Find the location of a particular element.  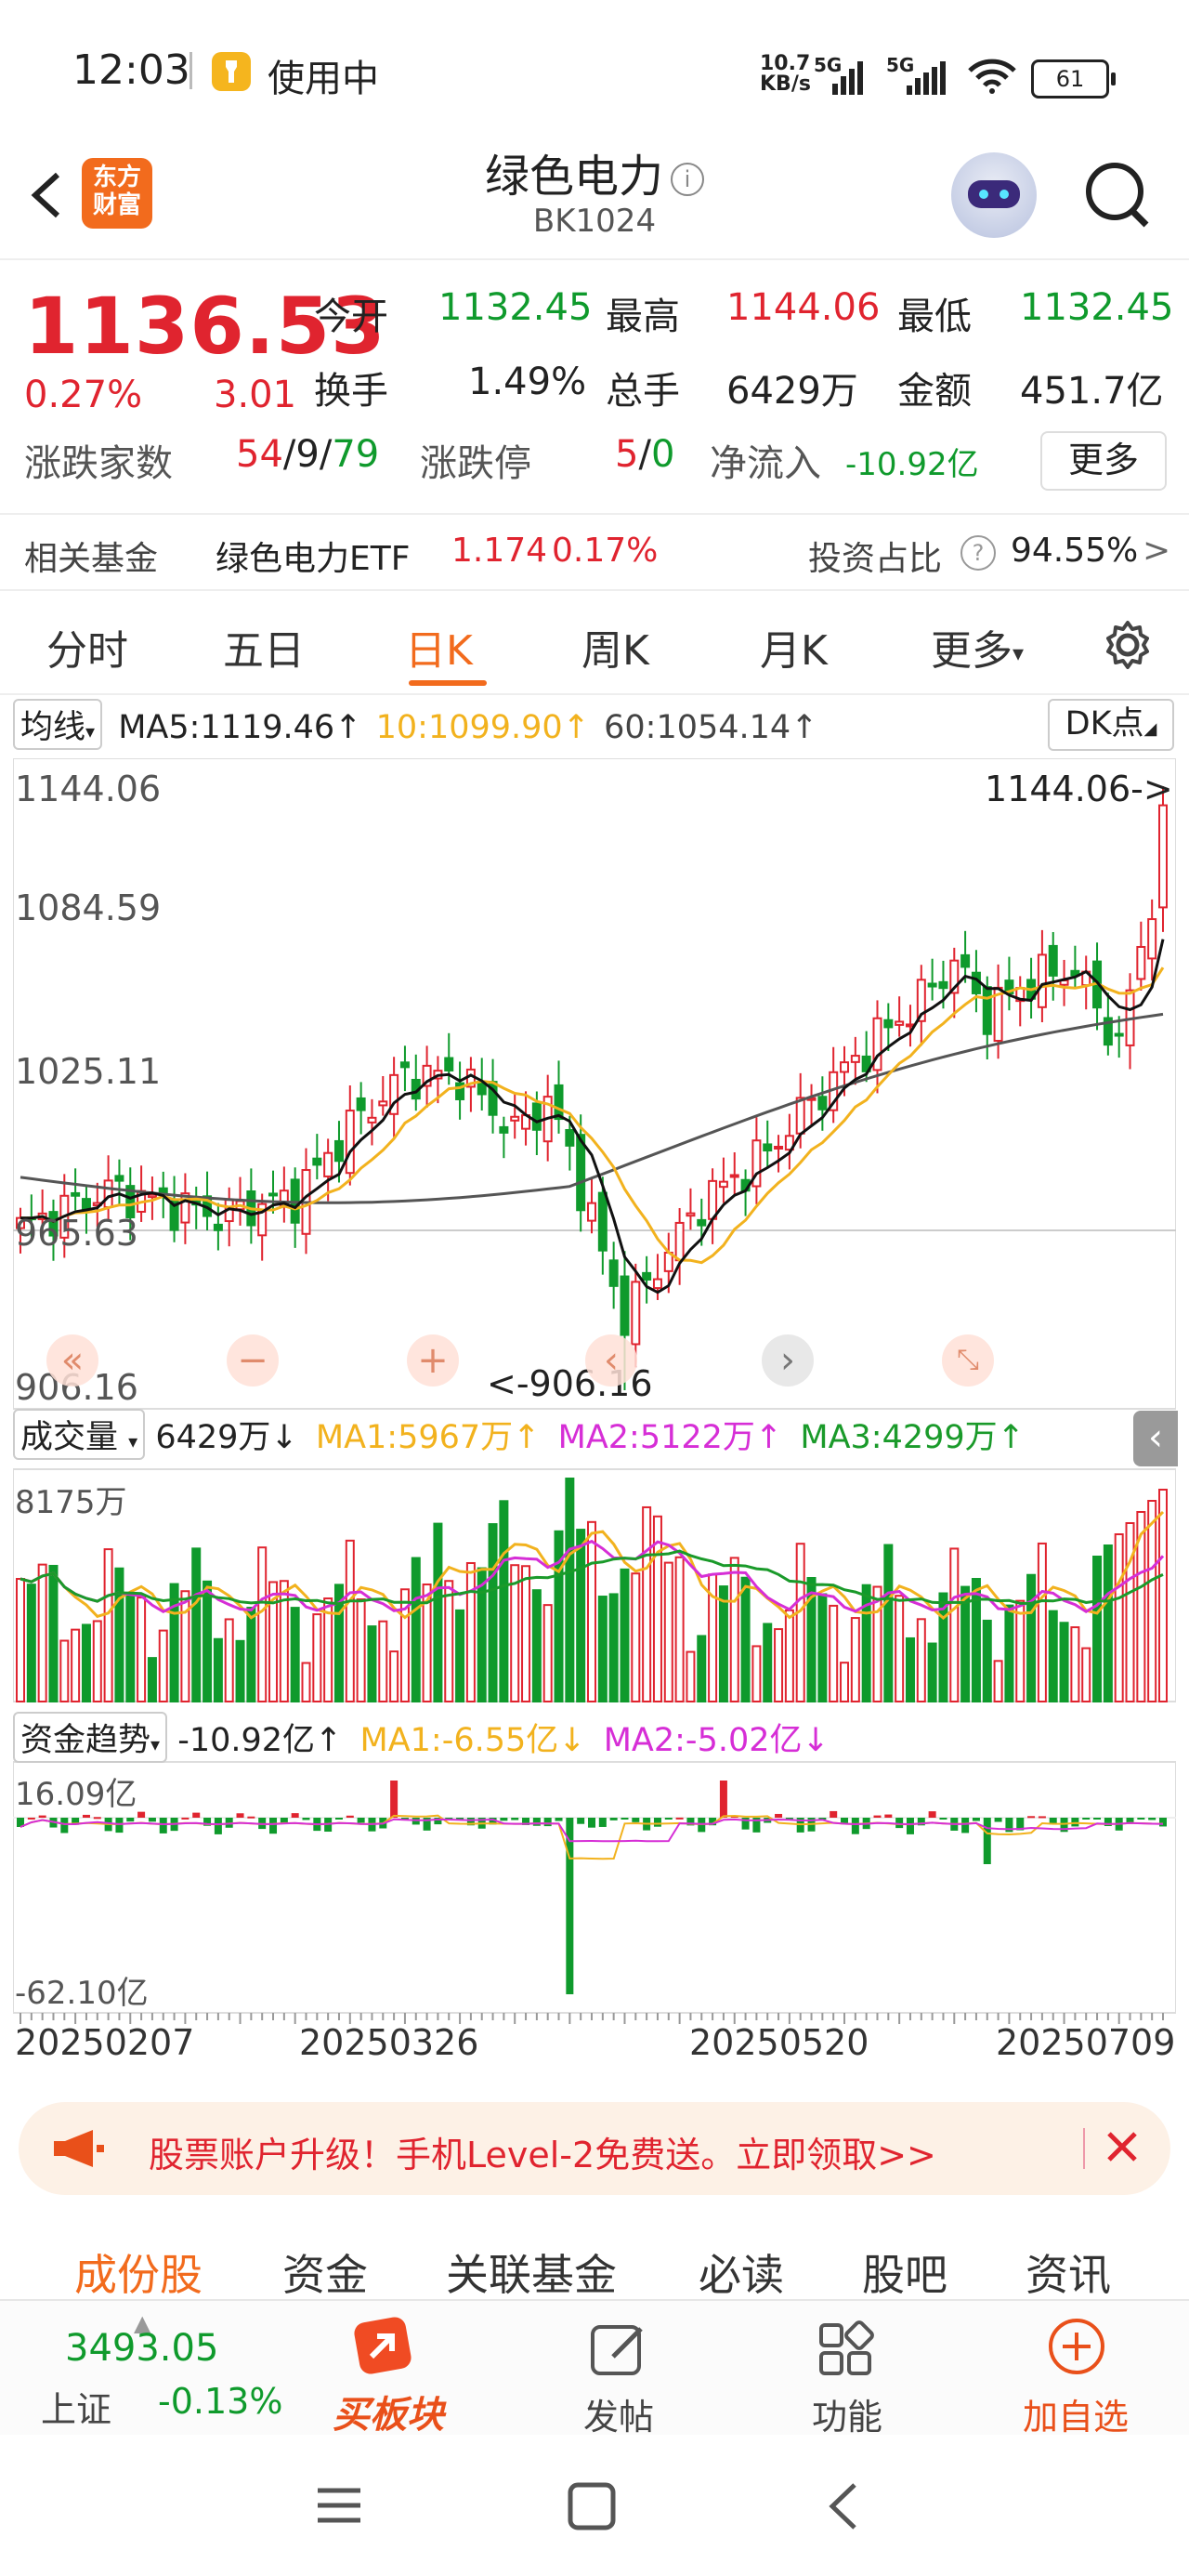

price-tick-4: 965.63 is located at coordinates (76, 1233).